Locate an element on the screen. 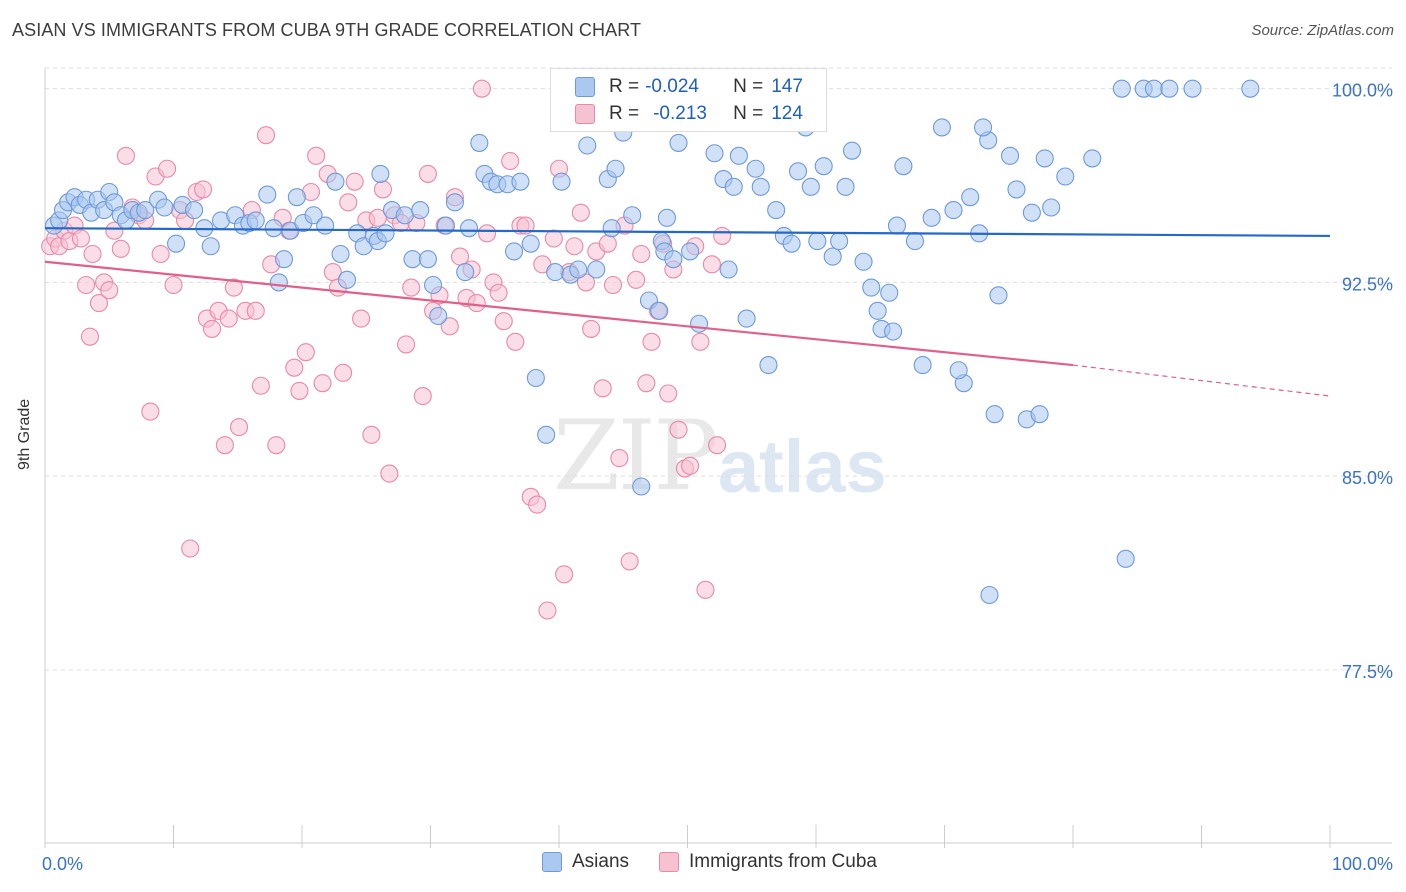  cuba-legend-swatch is located at coordinates (669, 862).